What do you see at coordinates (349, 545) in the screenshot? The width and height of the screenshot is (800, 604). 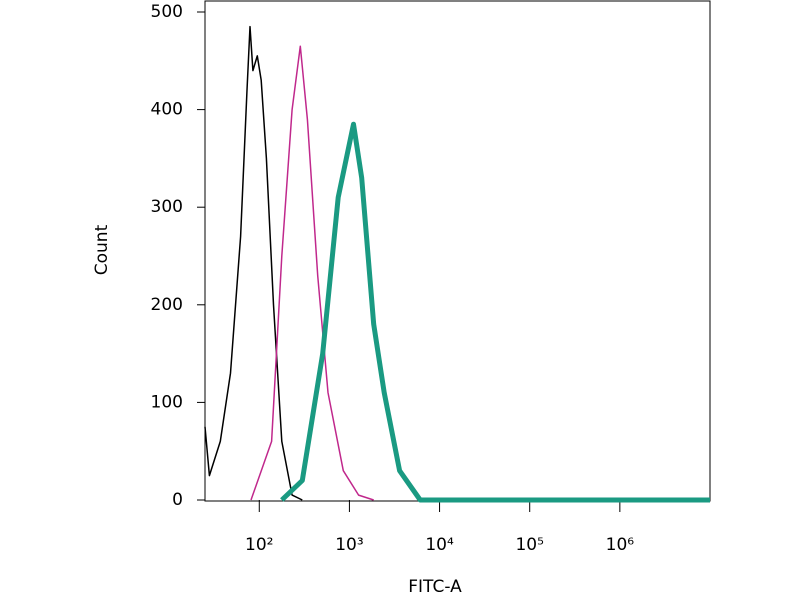 I see `x-tick-label: 10³` at bounding box center [349, 545].